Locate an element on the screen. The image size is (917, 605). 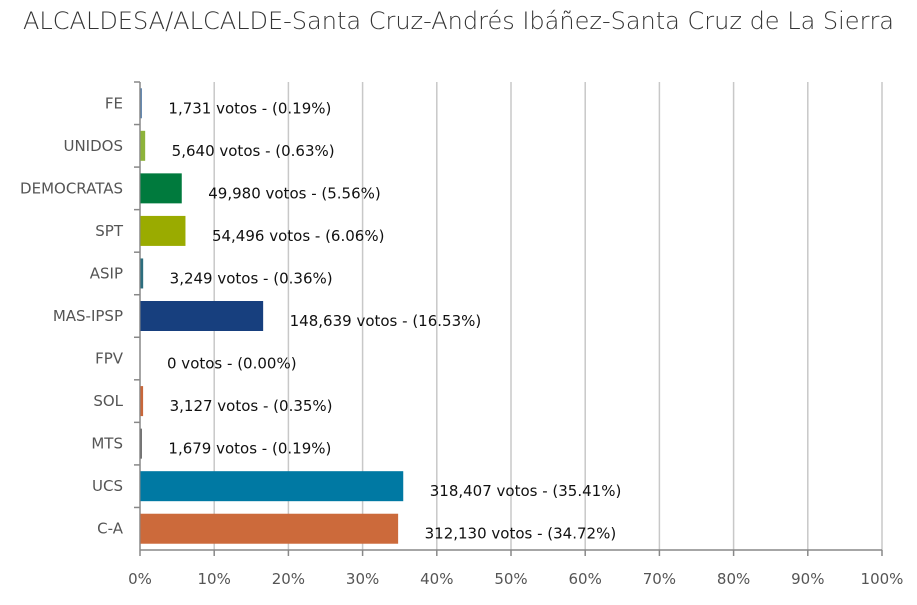
x-tick-label: 60% is located at coordinates (585, 579).